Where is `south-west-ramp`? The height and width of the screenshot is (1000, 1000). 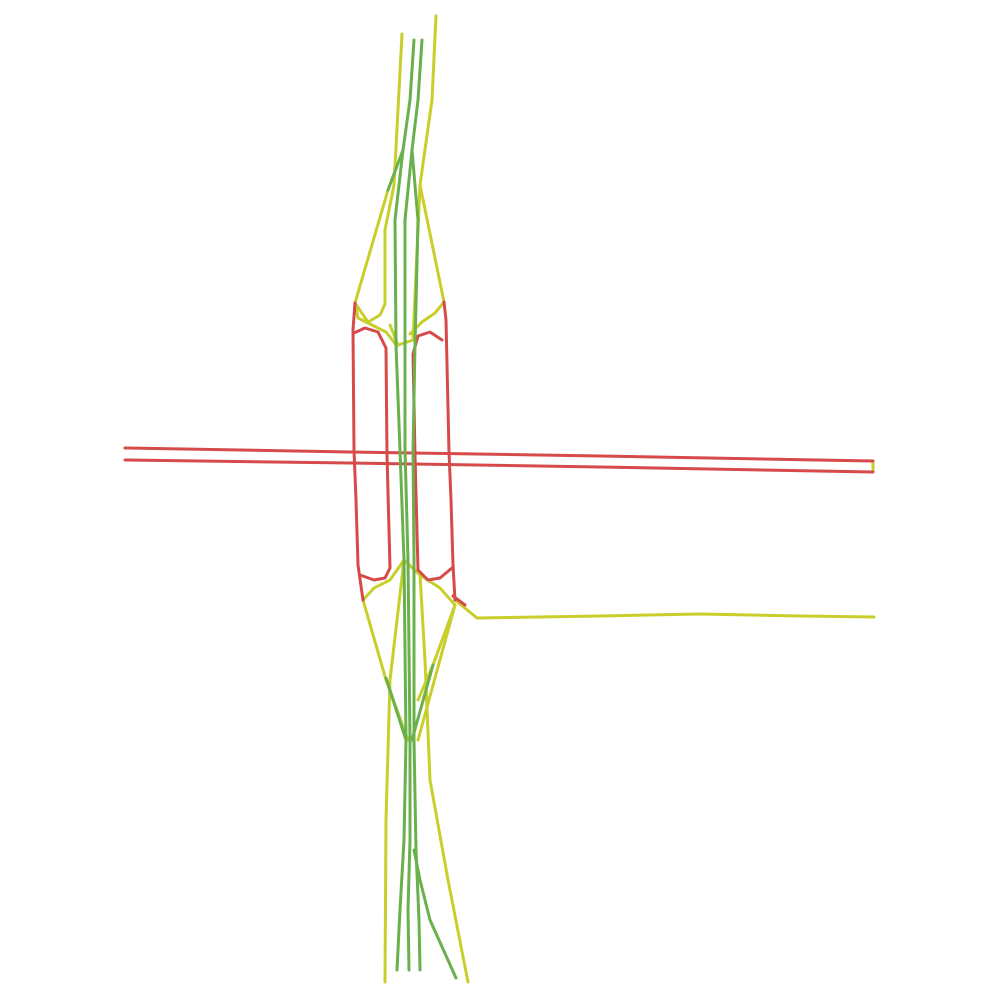
south-west-ramp is located at coordinates (385, 670).